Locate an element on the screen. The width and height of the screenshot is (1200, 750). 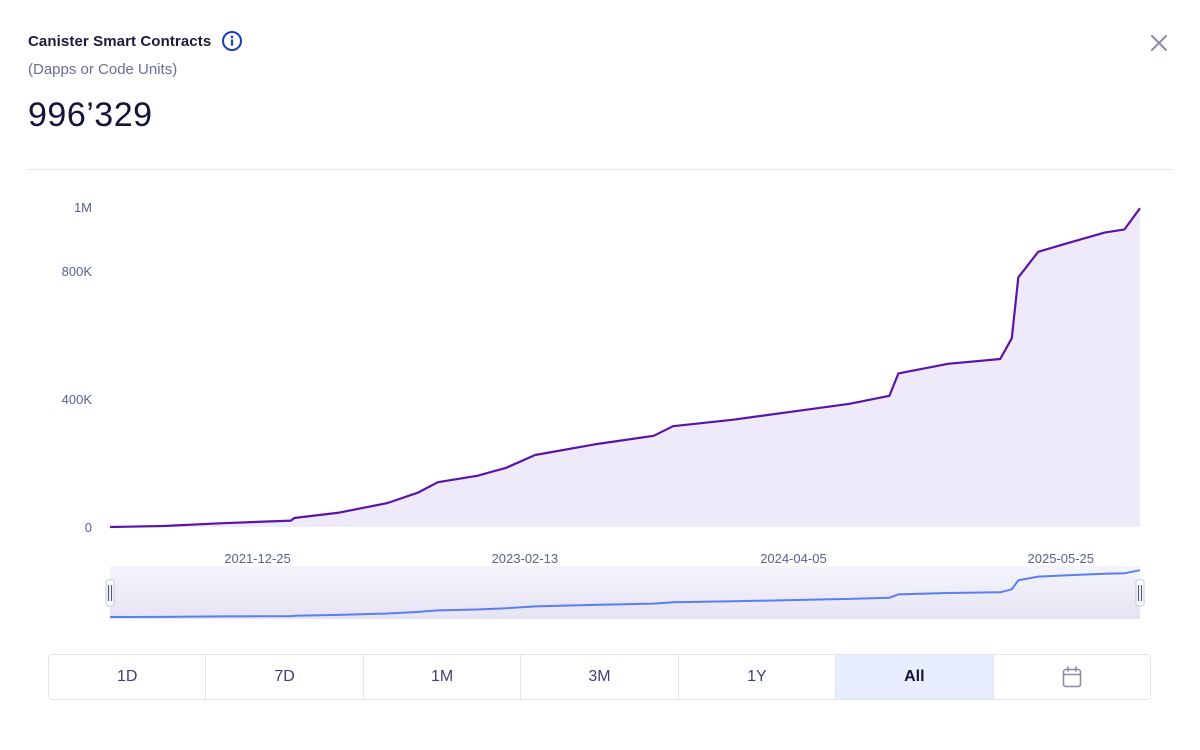
tab-1d: 1D is located at coordinates (128, 677).